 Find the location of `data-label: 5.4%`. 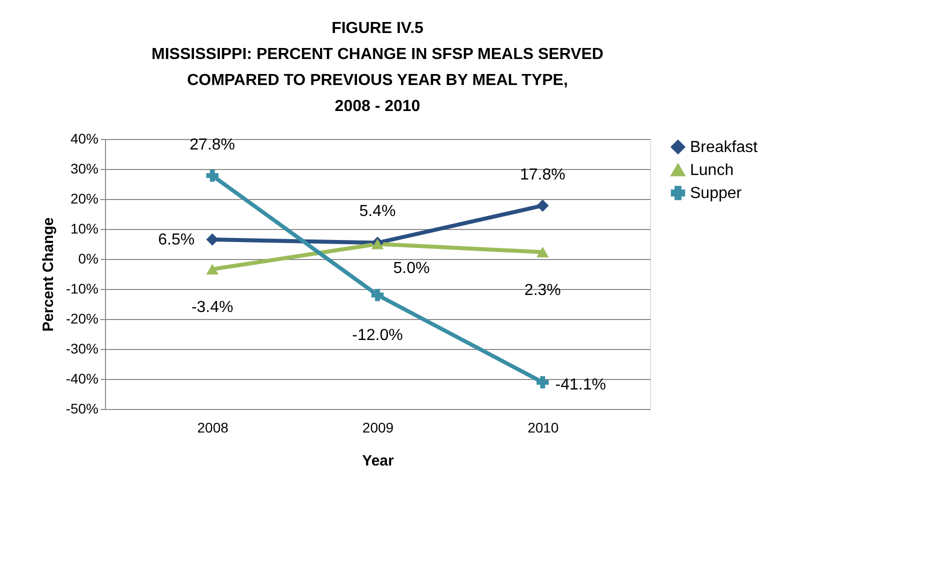

data-label: 5.4% is located at coordinates (377, 211).